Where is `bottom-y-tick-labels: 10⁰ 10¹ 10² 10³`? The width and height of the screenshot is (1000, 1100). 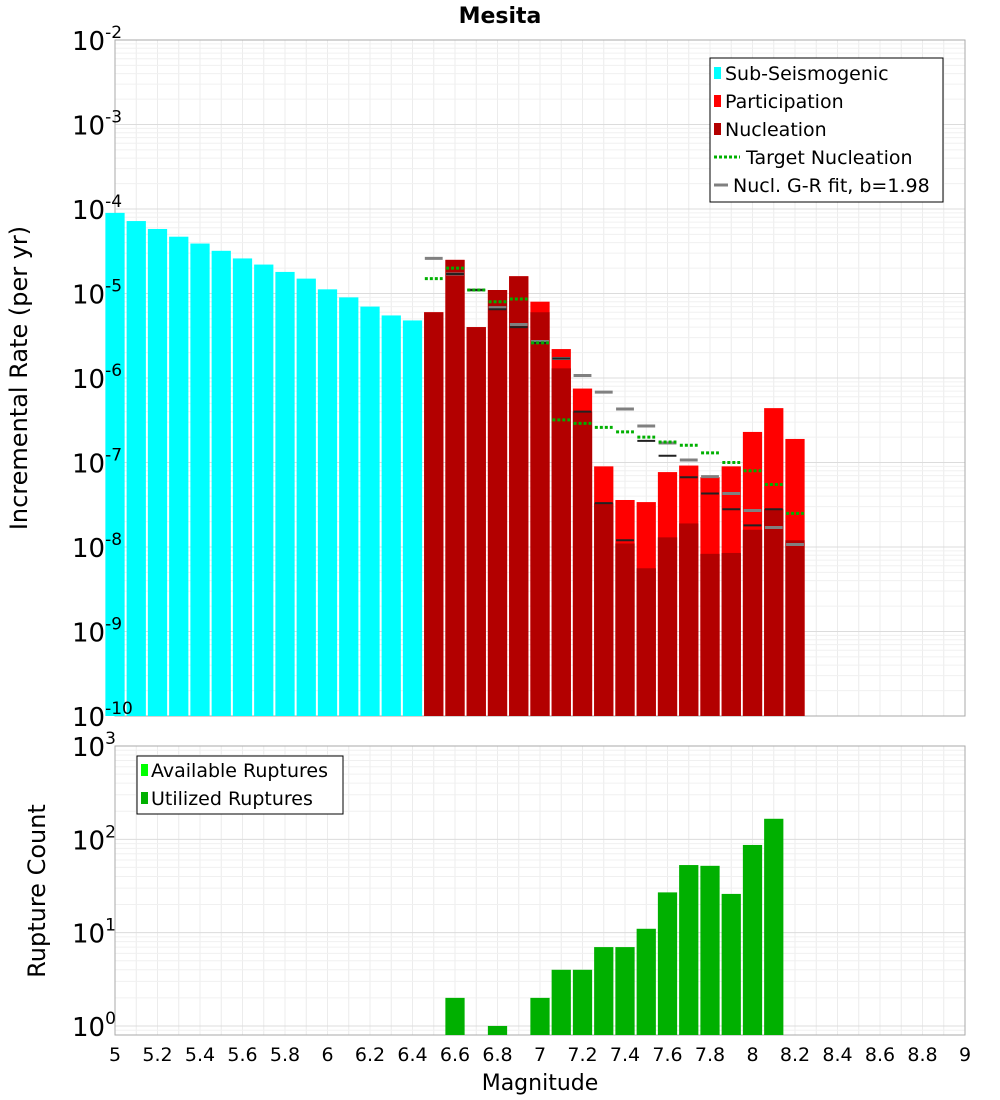
bottom-y-tick-labels: 10⁰ 10¹ 10² 10³ is located at coordinates (94, 886).